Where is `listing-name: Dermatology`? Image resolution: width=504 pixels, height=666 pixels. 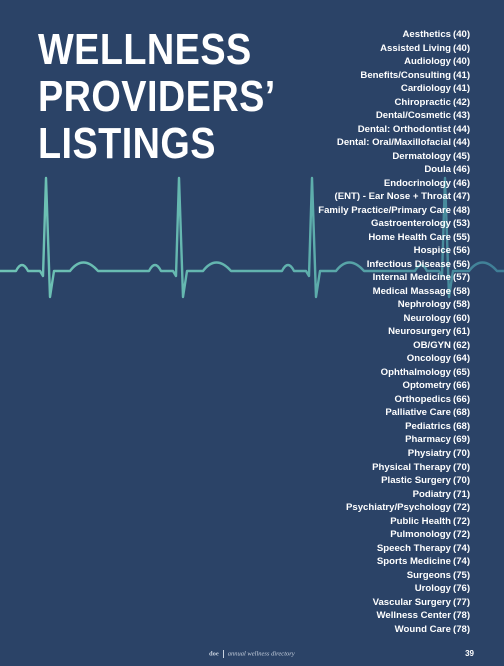 listing-name: Dermatology is located at coordinates (421, 156).